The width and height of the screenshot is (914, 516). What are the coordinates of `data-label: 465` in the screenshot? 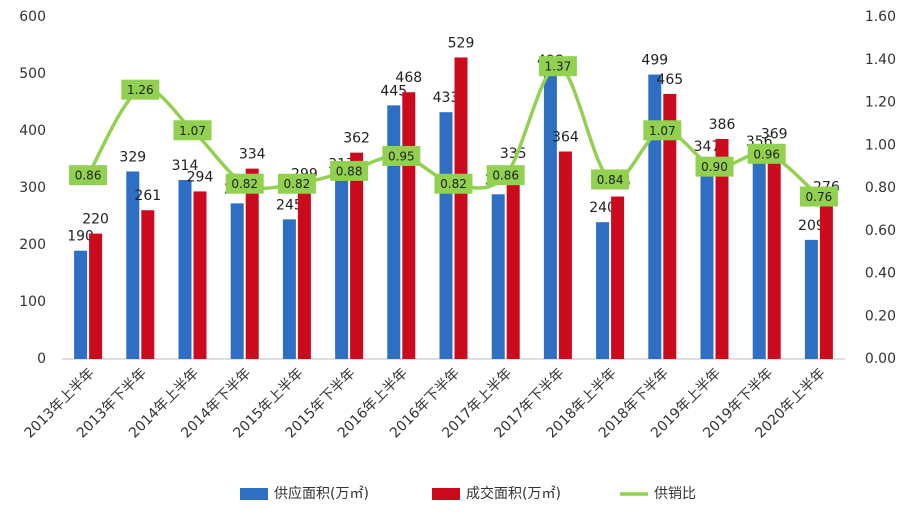 It's located at (669, 80).